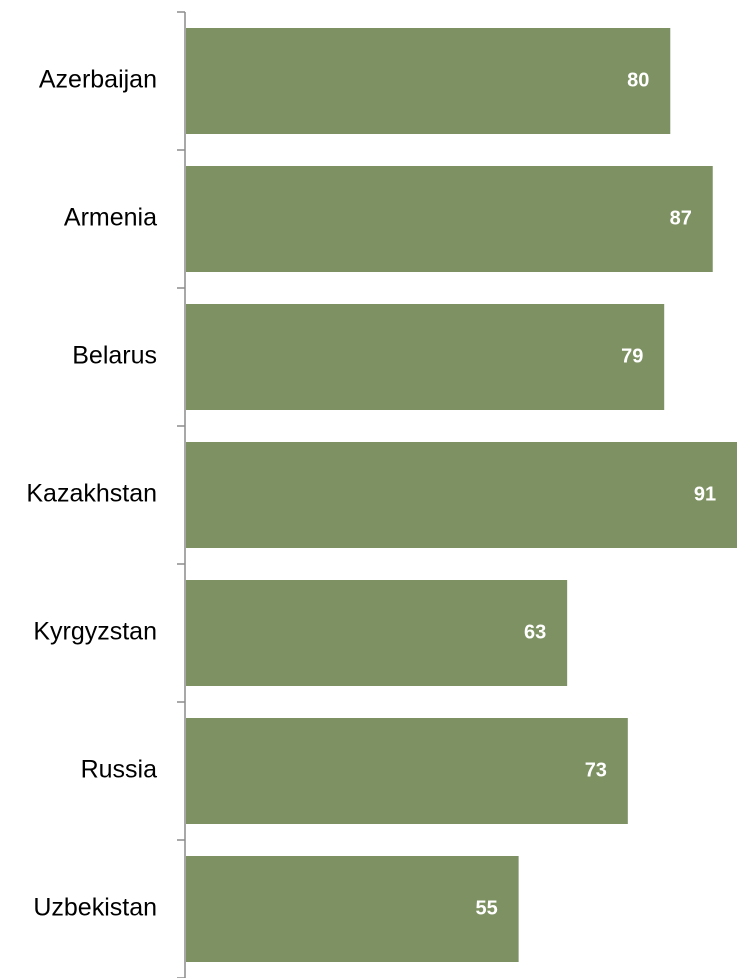 The image size is (737, 978). What do you see at coordinates (110, 218) in the screenshot?
I see `category-label: Armenia` at bounding box center [110, 218].